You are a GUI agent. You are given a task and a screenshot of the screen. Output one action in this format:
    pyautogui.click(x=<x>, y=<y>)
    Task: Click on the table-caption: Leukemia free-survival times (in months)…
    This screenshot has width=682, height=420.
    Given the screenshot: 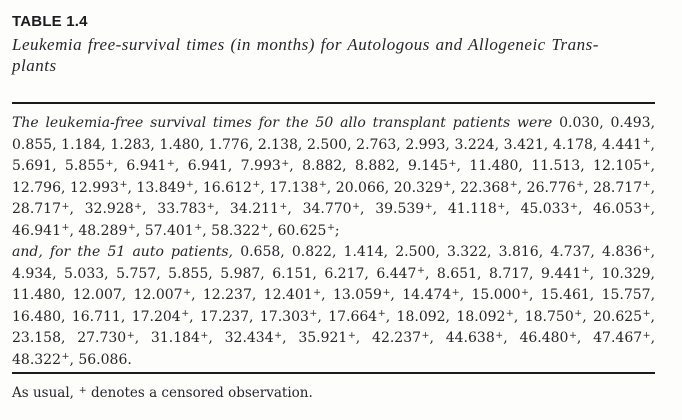 What is the action you would take?
    pyautogui.click(x=333, y=55)
    